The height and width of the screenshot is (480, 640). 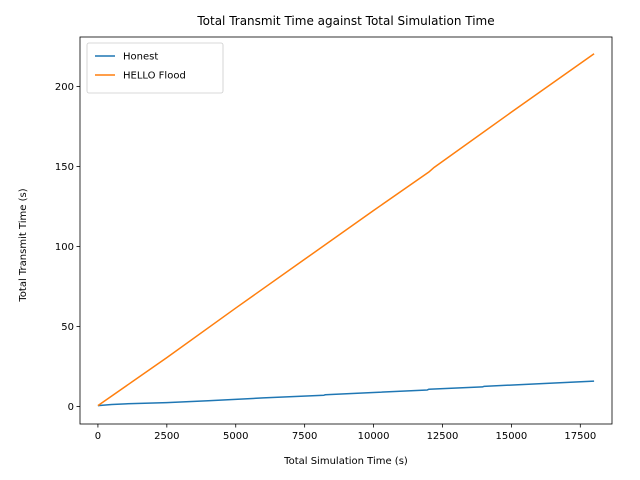 What do you see at coordinates (98, 436) in the screenshot?
I see `x-tick-label: 0` at bounding box center [98, 436].